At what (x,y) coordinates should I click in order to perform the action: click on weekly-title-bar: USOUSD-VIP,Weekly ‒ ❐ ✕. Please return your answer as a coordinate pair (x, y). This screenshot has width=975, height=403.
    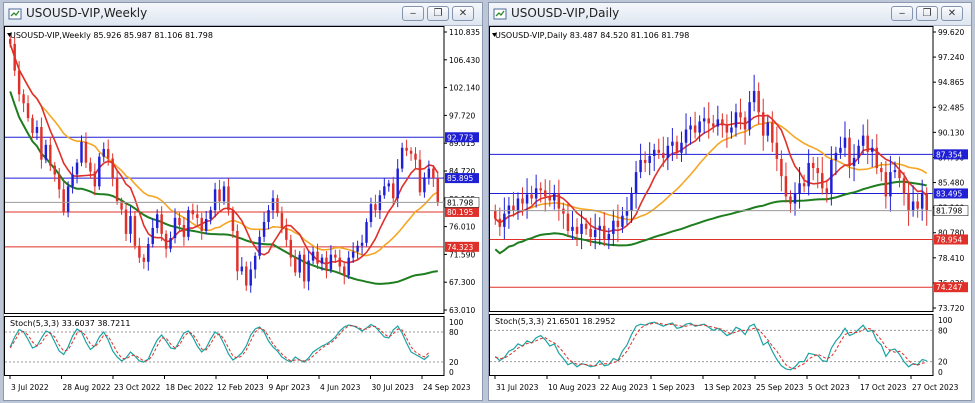
    Looking at the image, I should click on (243, 14).